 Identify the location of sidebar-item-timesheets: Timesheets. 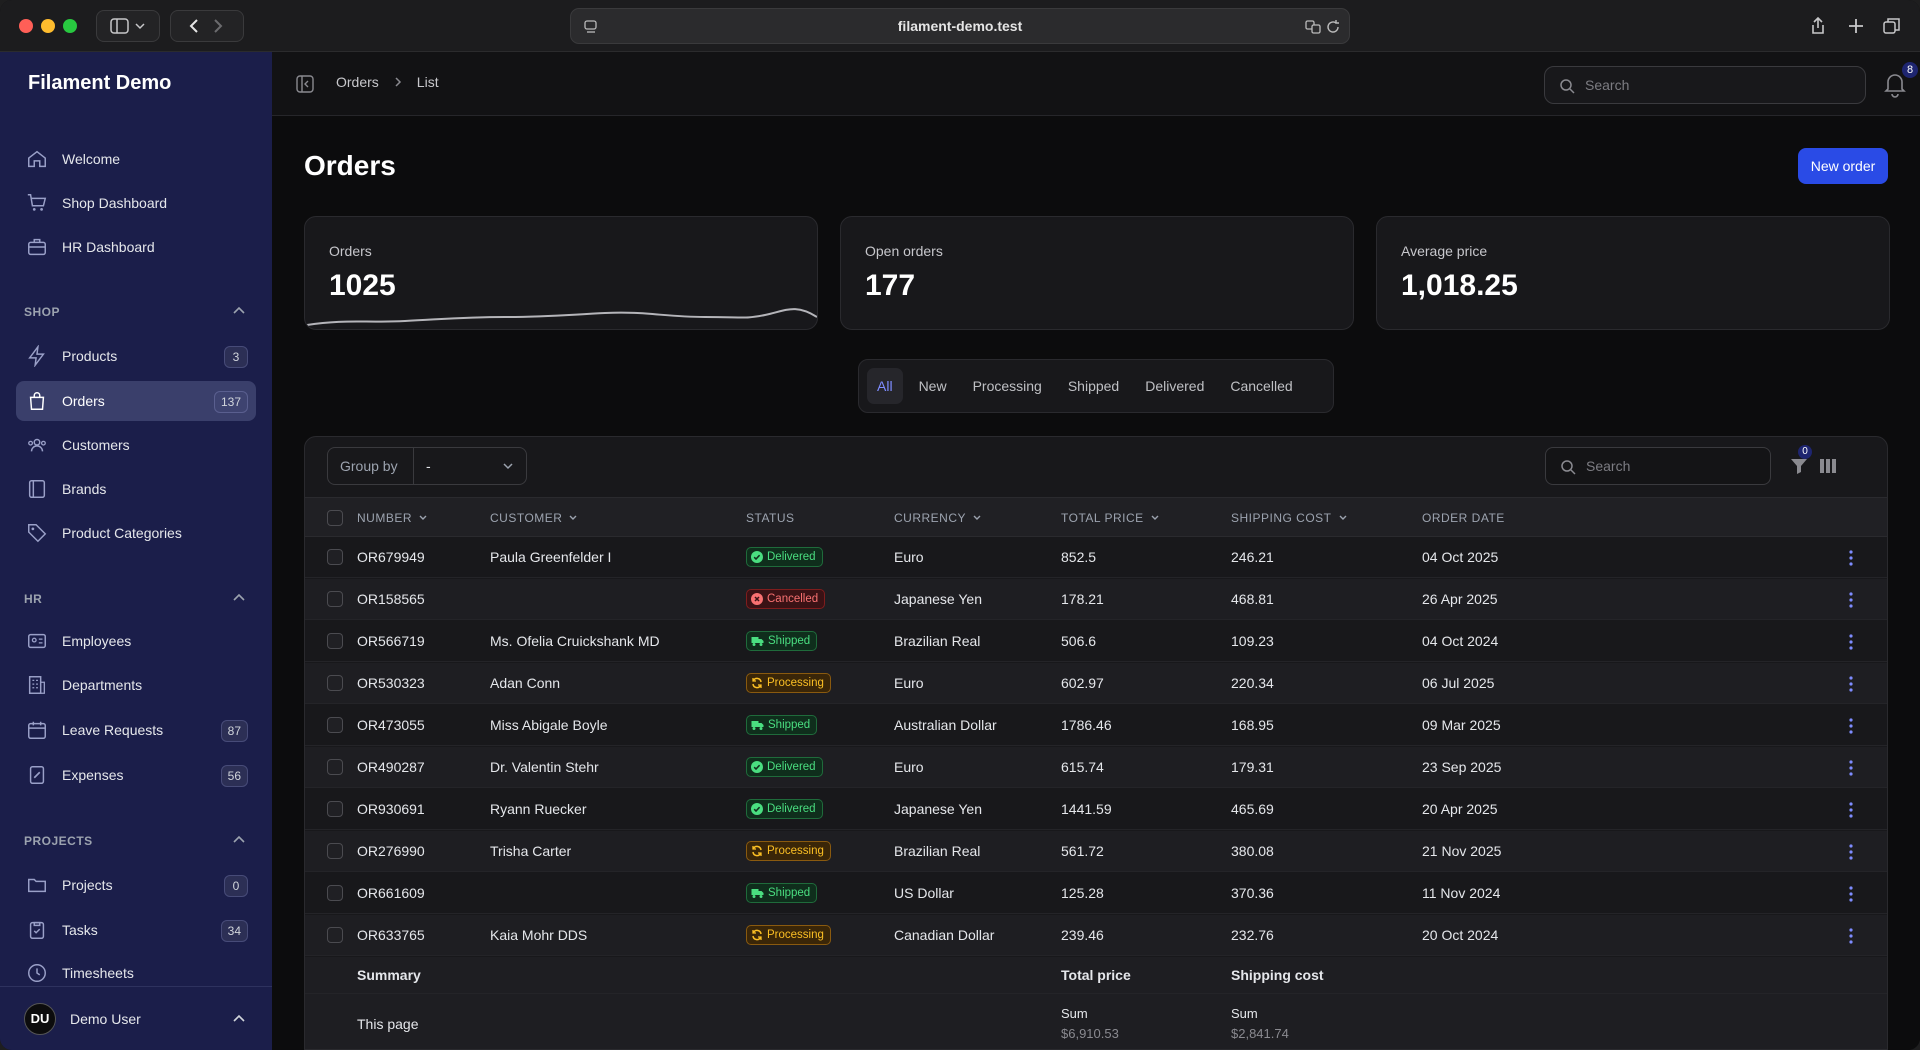
(136, 973).